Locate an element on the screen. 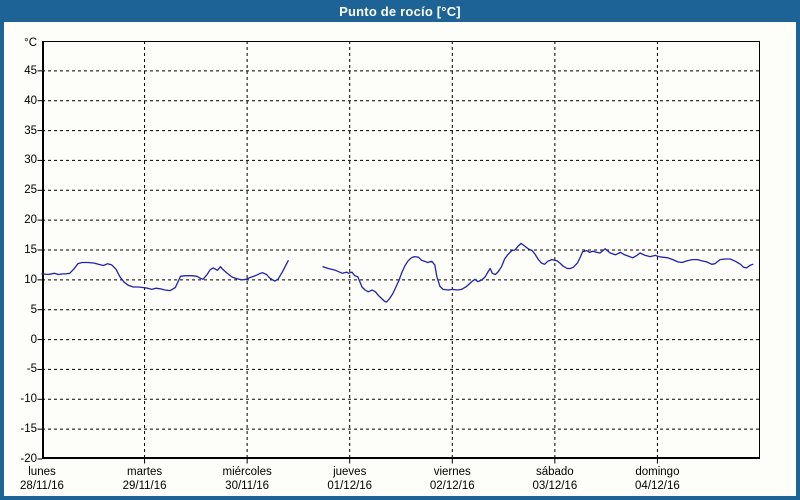 The width and height of the screenshot is (800, 500). y-axis-unit-label: °C is located at coordinates (30, 43).